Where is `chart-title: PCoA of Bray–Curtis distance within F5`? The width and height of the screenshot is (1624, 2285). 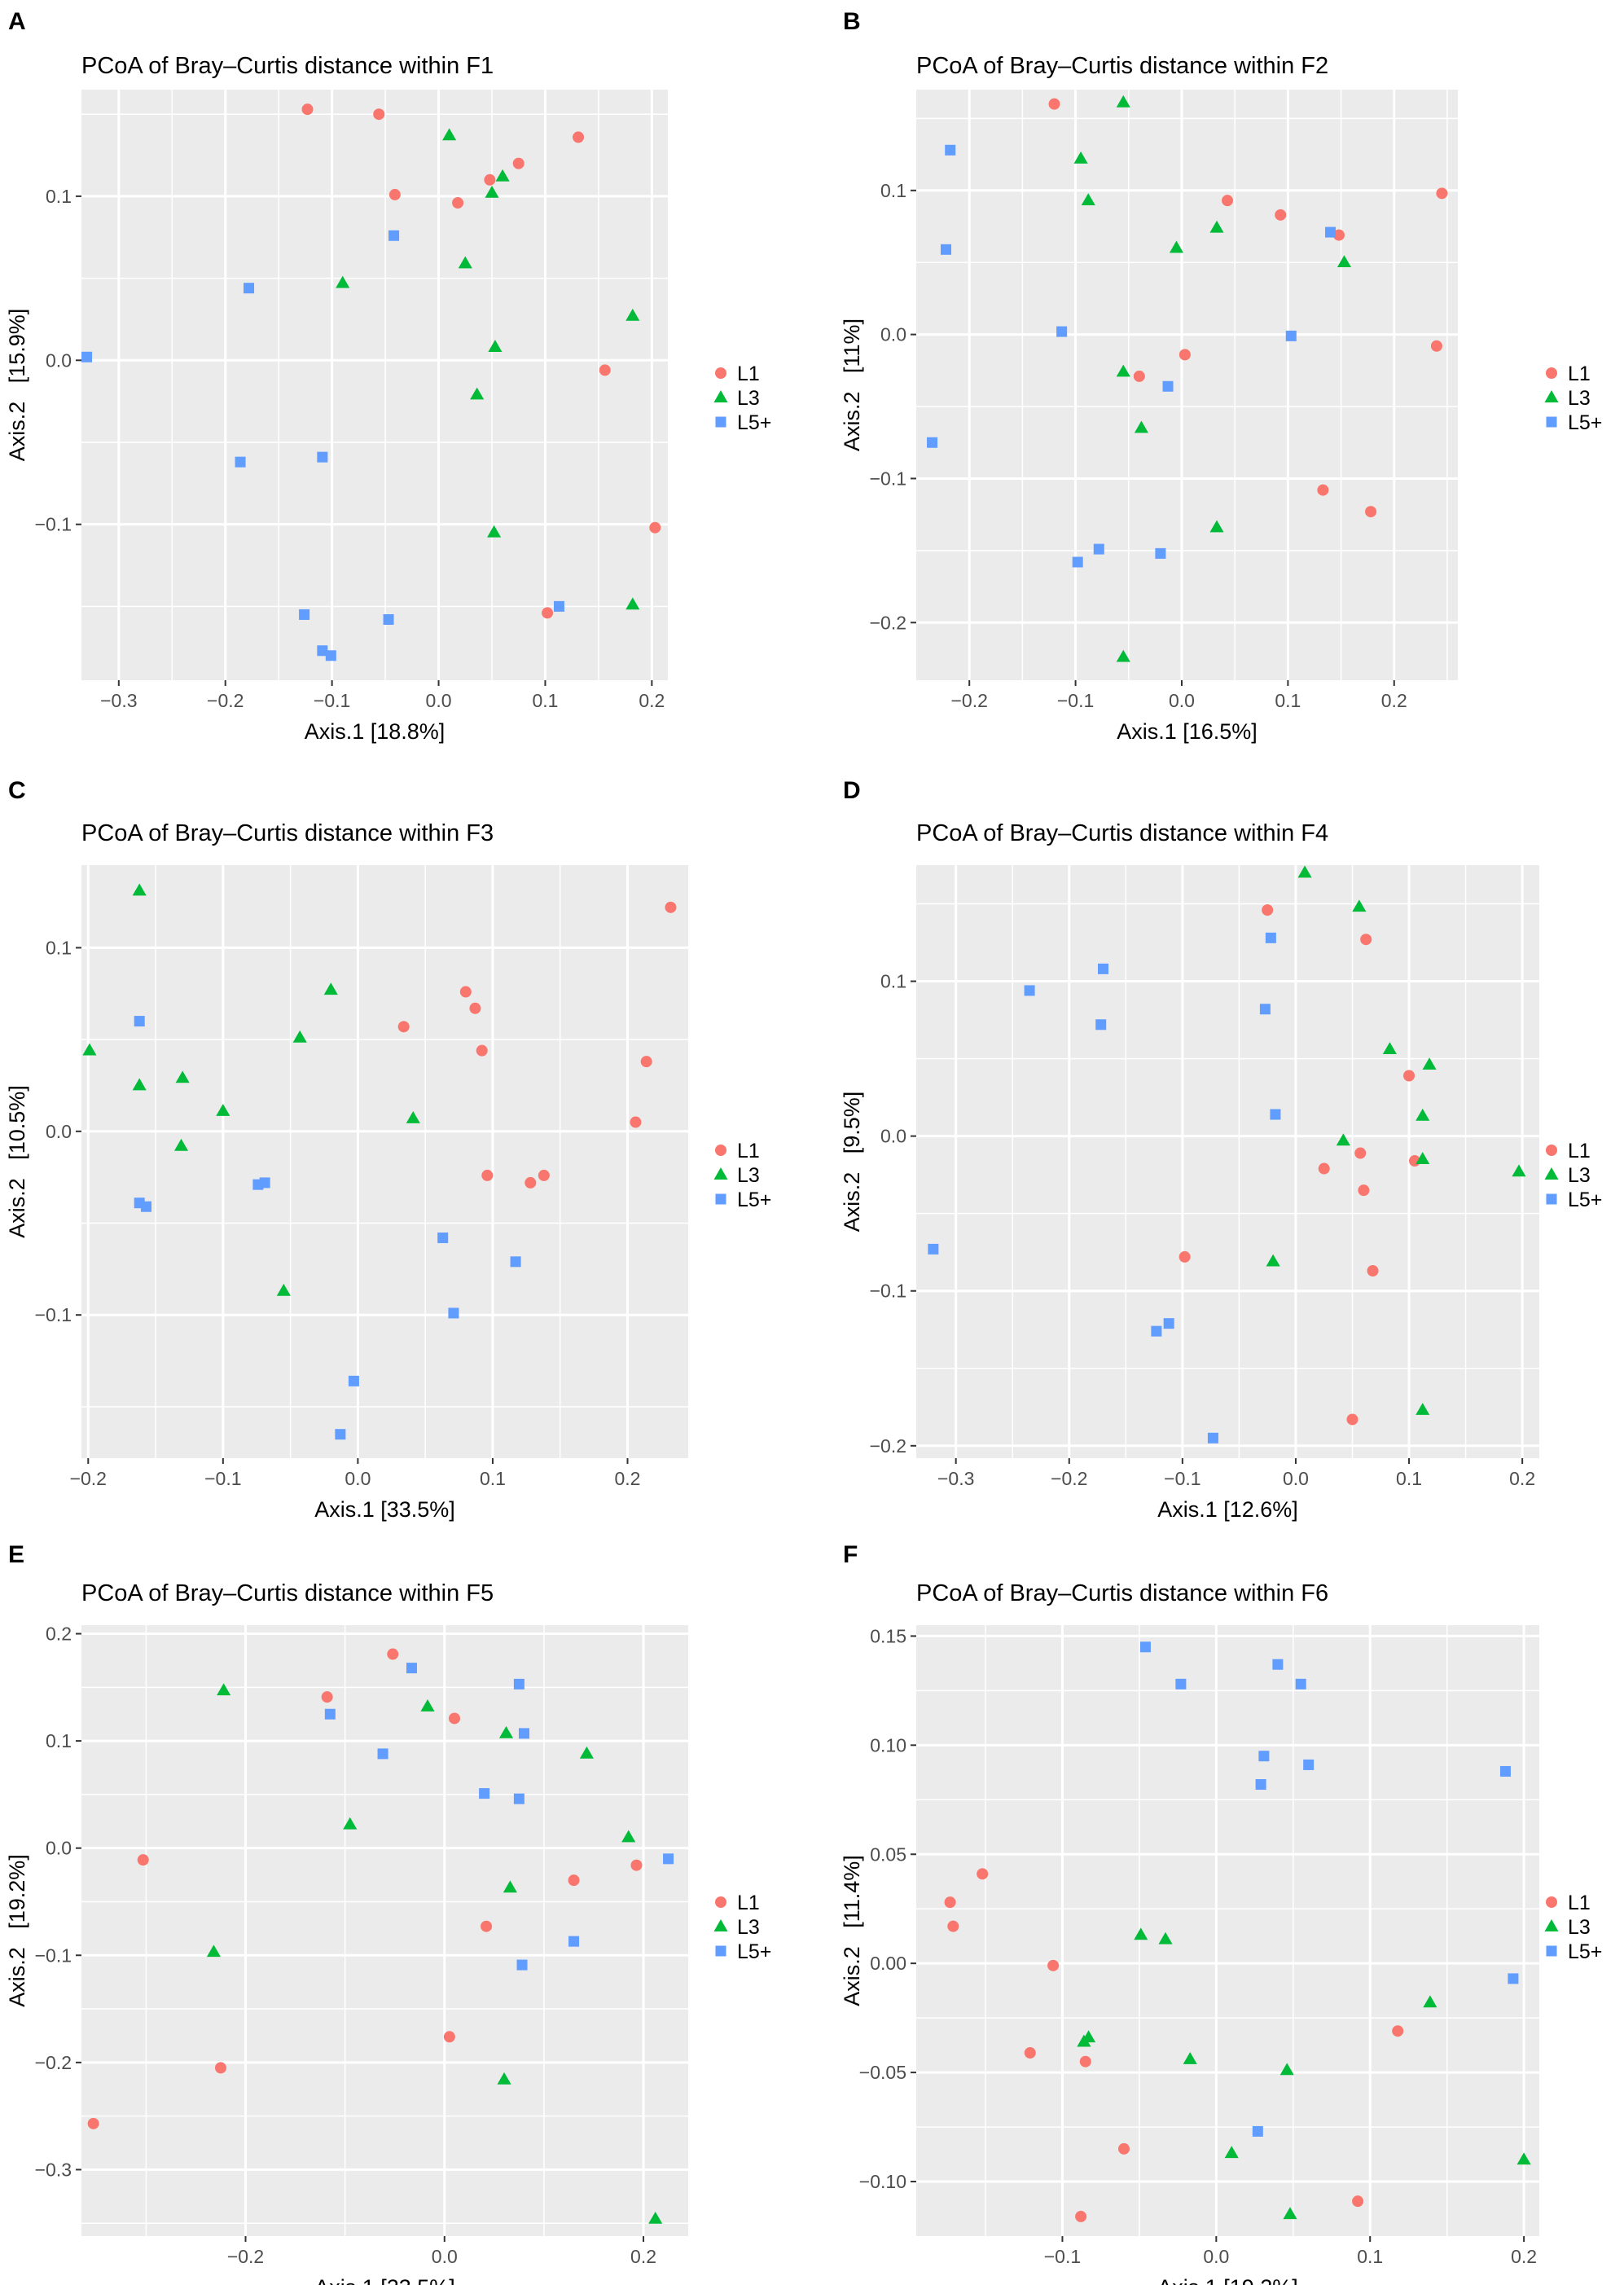 chart-title: PCoA of Bray–Curtis distance within F5 is located at coordinates (287, 1593).